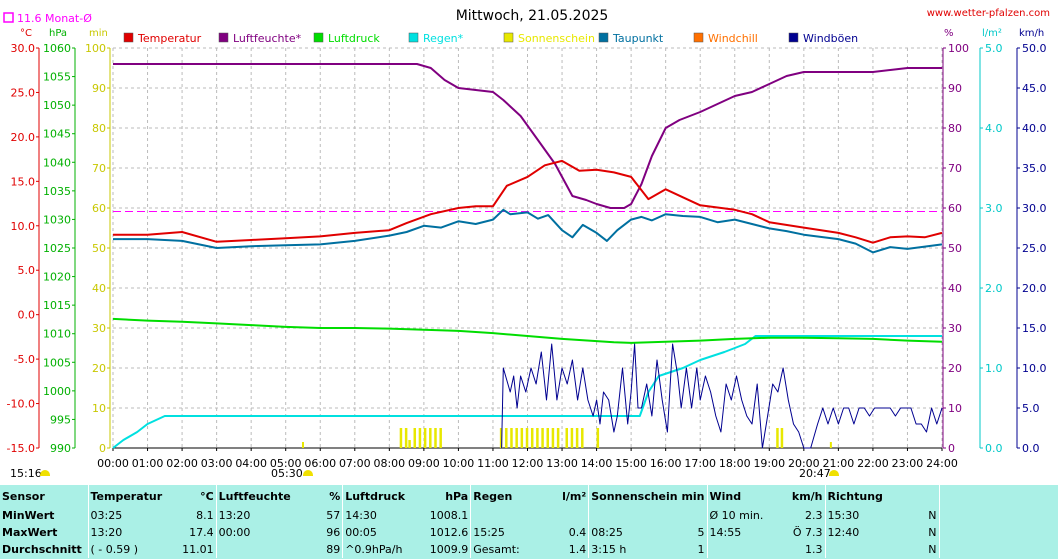 This screenshot has width=1058, height=559. I want to click on x-tick-label: 24:00, so click(942, 463).